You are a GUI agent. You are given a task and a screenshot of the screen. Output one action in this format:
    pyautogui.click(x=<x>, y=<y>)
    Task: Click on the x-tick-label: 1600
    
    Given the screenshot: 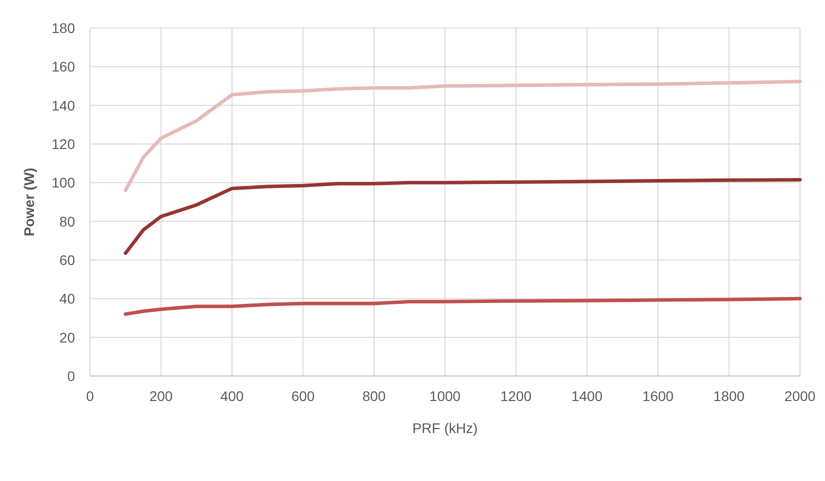 What is the action you would take?
    pyautogui.click(x=658, y=396)
    